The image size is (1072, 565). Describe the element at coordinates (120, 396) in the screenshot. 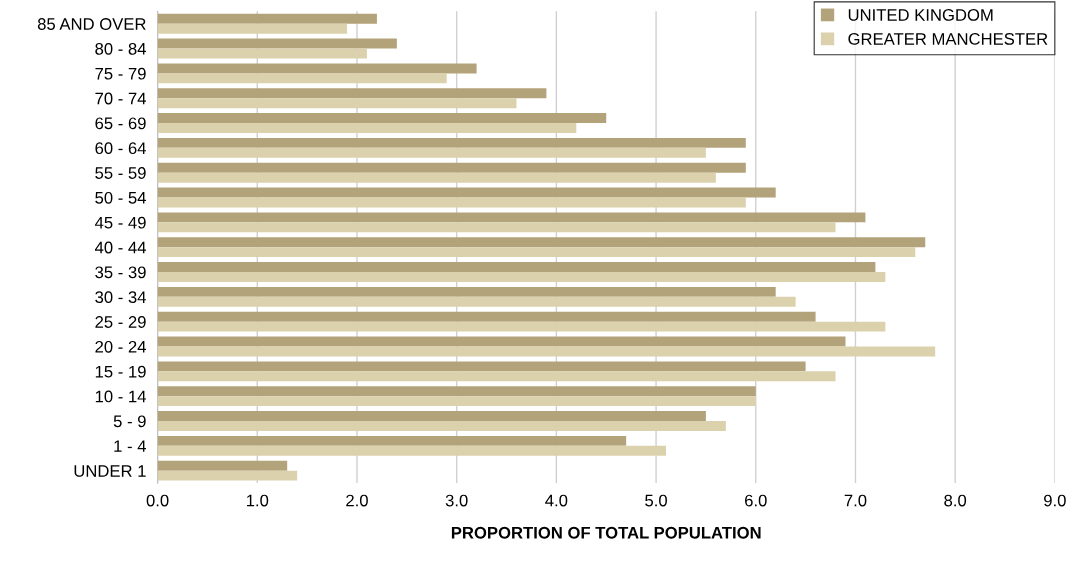

I see `y-tick-label: 10 - 14` at that location.